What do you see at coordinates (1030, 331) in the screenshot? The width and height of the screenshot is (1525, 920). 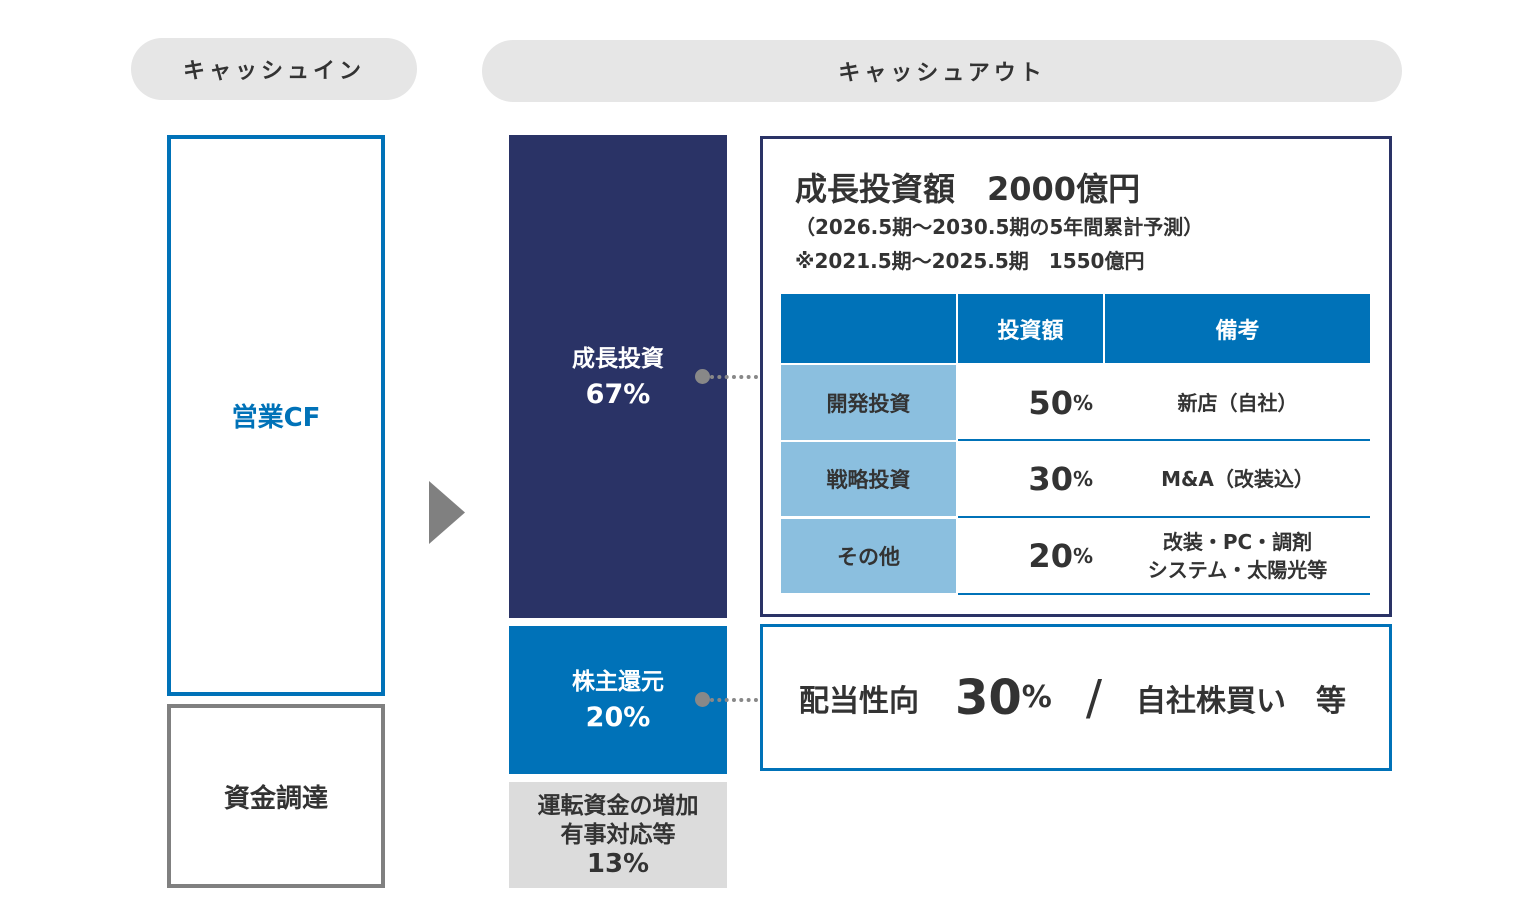 I see `header-text: 投資額` at bounding box center [1030, 331].